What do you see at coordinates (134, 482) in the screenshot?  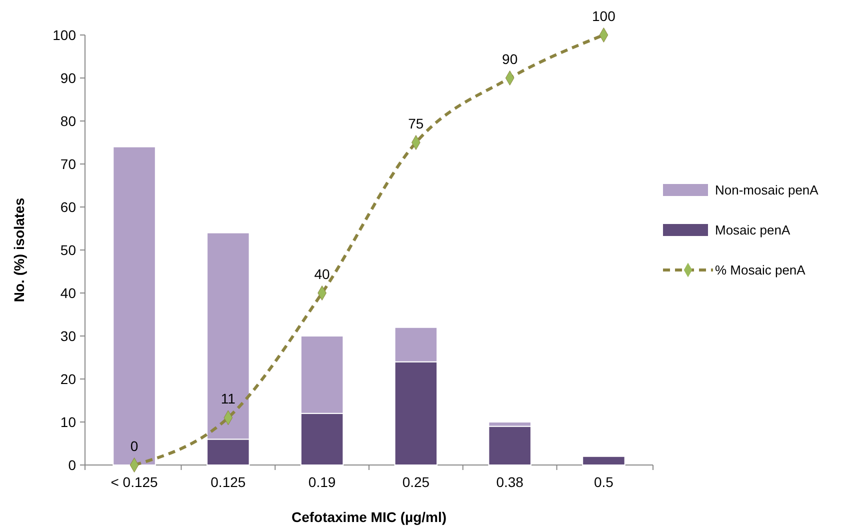 I see `x-tick-label: < 0.125` at bounding box center [134, 482].